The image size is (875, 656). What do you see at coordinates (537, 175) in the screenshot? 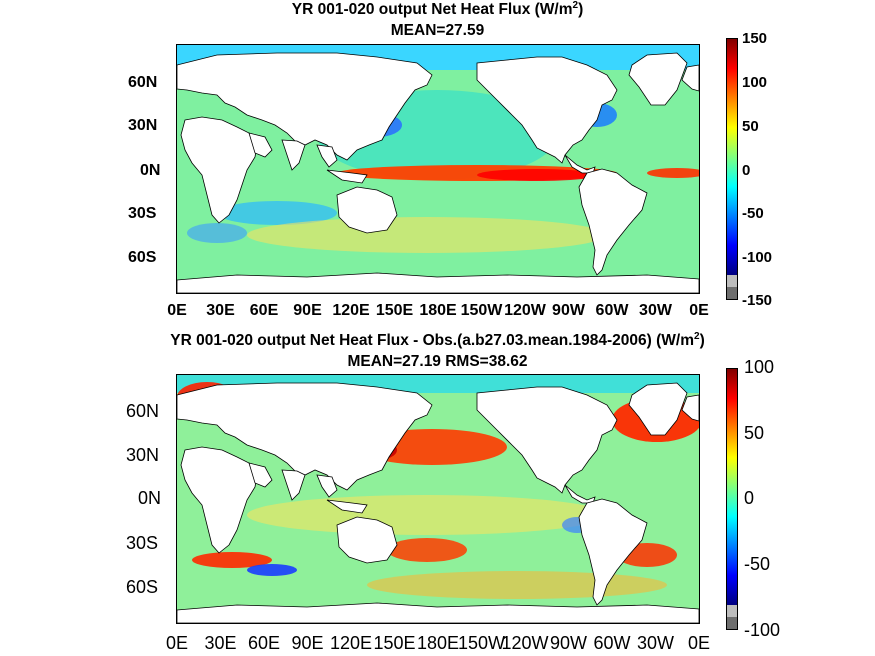
I see `top-eq-pacific-core` at bounding box center [537, 175].